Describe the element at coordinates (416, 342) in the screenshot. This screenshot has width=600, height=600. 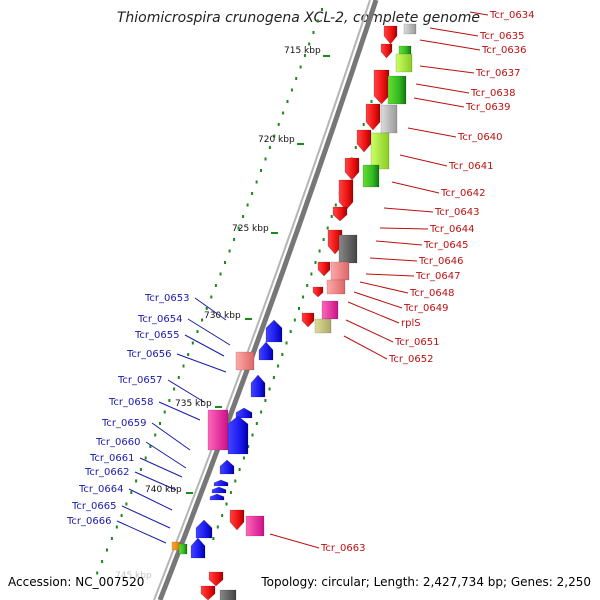
I see `reverse-gene-label: Tcr_0651` at that location.